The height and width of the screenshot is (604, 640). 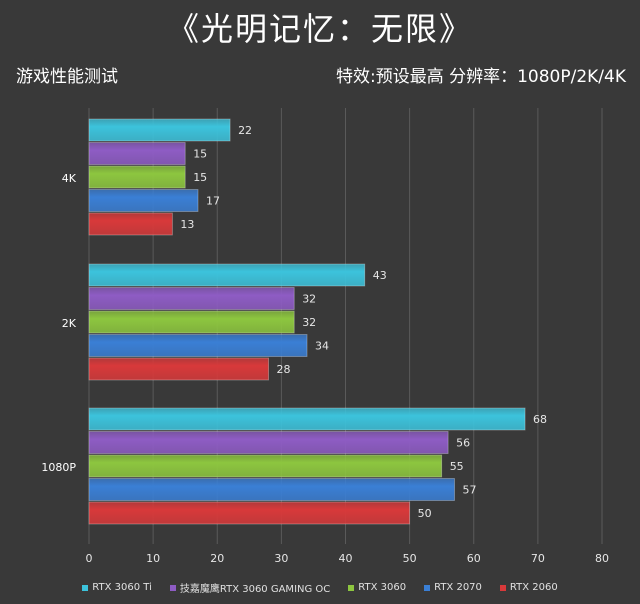 What do you see at coordinates (410, 558) in the screenshot?
I see `x-tick-label: 50` at bounding box center [410, 558].